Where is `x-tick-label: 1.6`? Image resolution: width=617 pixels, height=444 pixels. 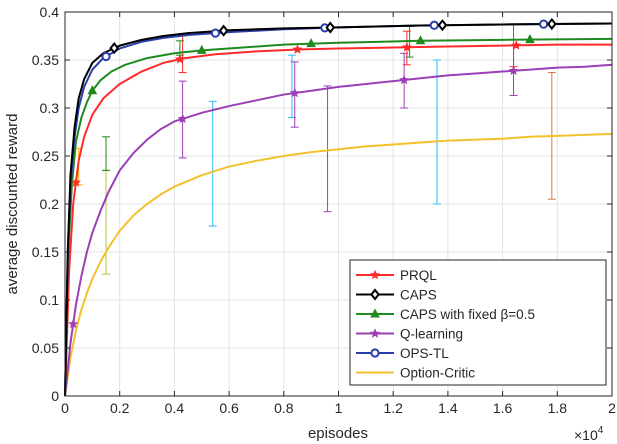
x-tick-label: 1.6 is located at coordinates (503, 408).